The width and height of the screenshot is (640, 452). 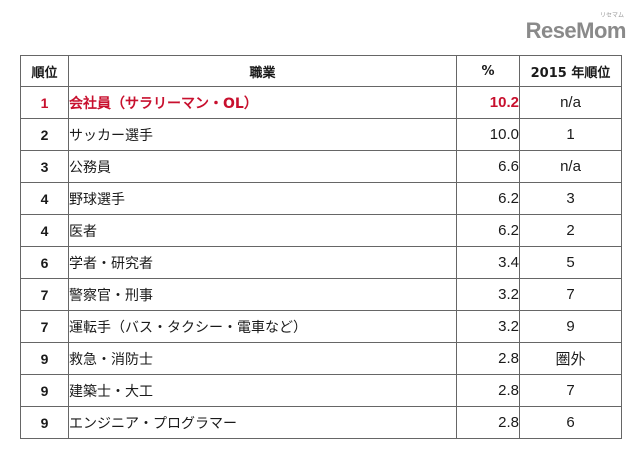 What do you see at coordinates (262, 71) in the screenshot?
I see `header-job: 職業` at bounding box center [262, 71].